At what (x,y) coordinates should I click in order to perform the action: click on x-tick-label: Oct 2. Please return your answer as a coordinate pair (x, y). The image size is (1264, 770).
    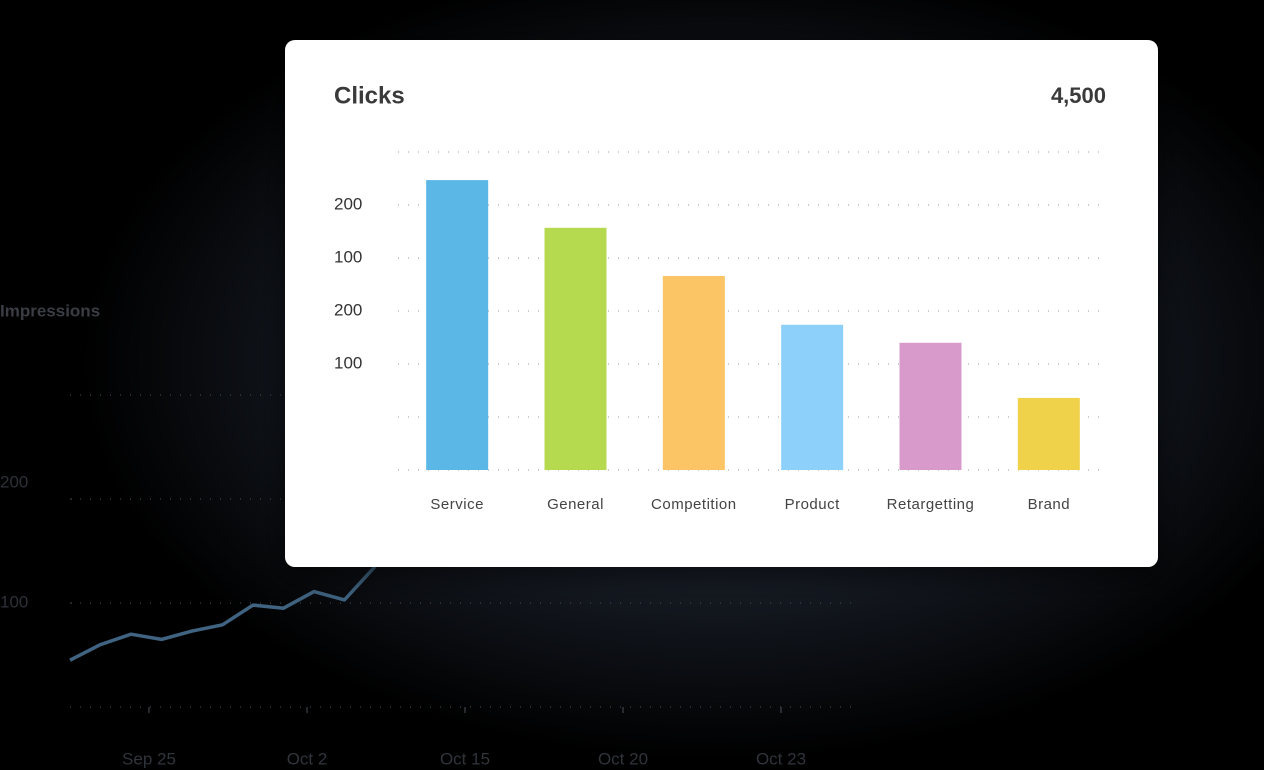
    Looking at the image, I should click on (307, 758).